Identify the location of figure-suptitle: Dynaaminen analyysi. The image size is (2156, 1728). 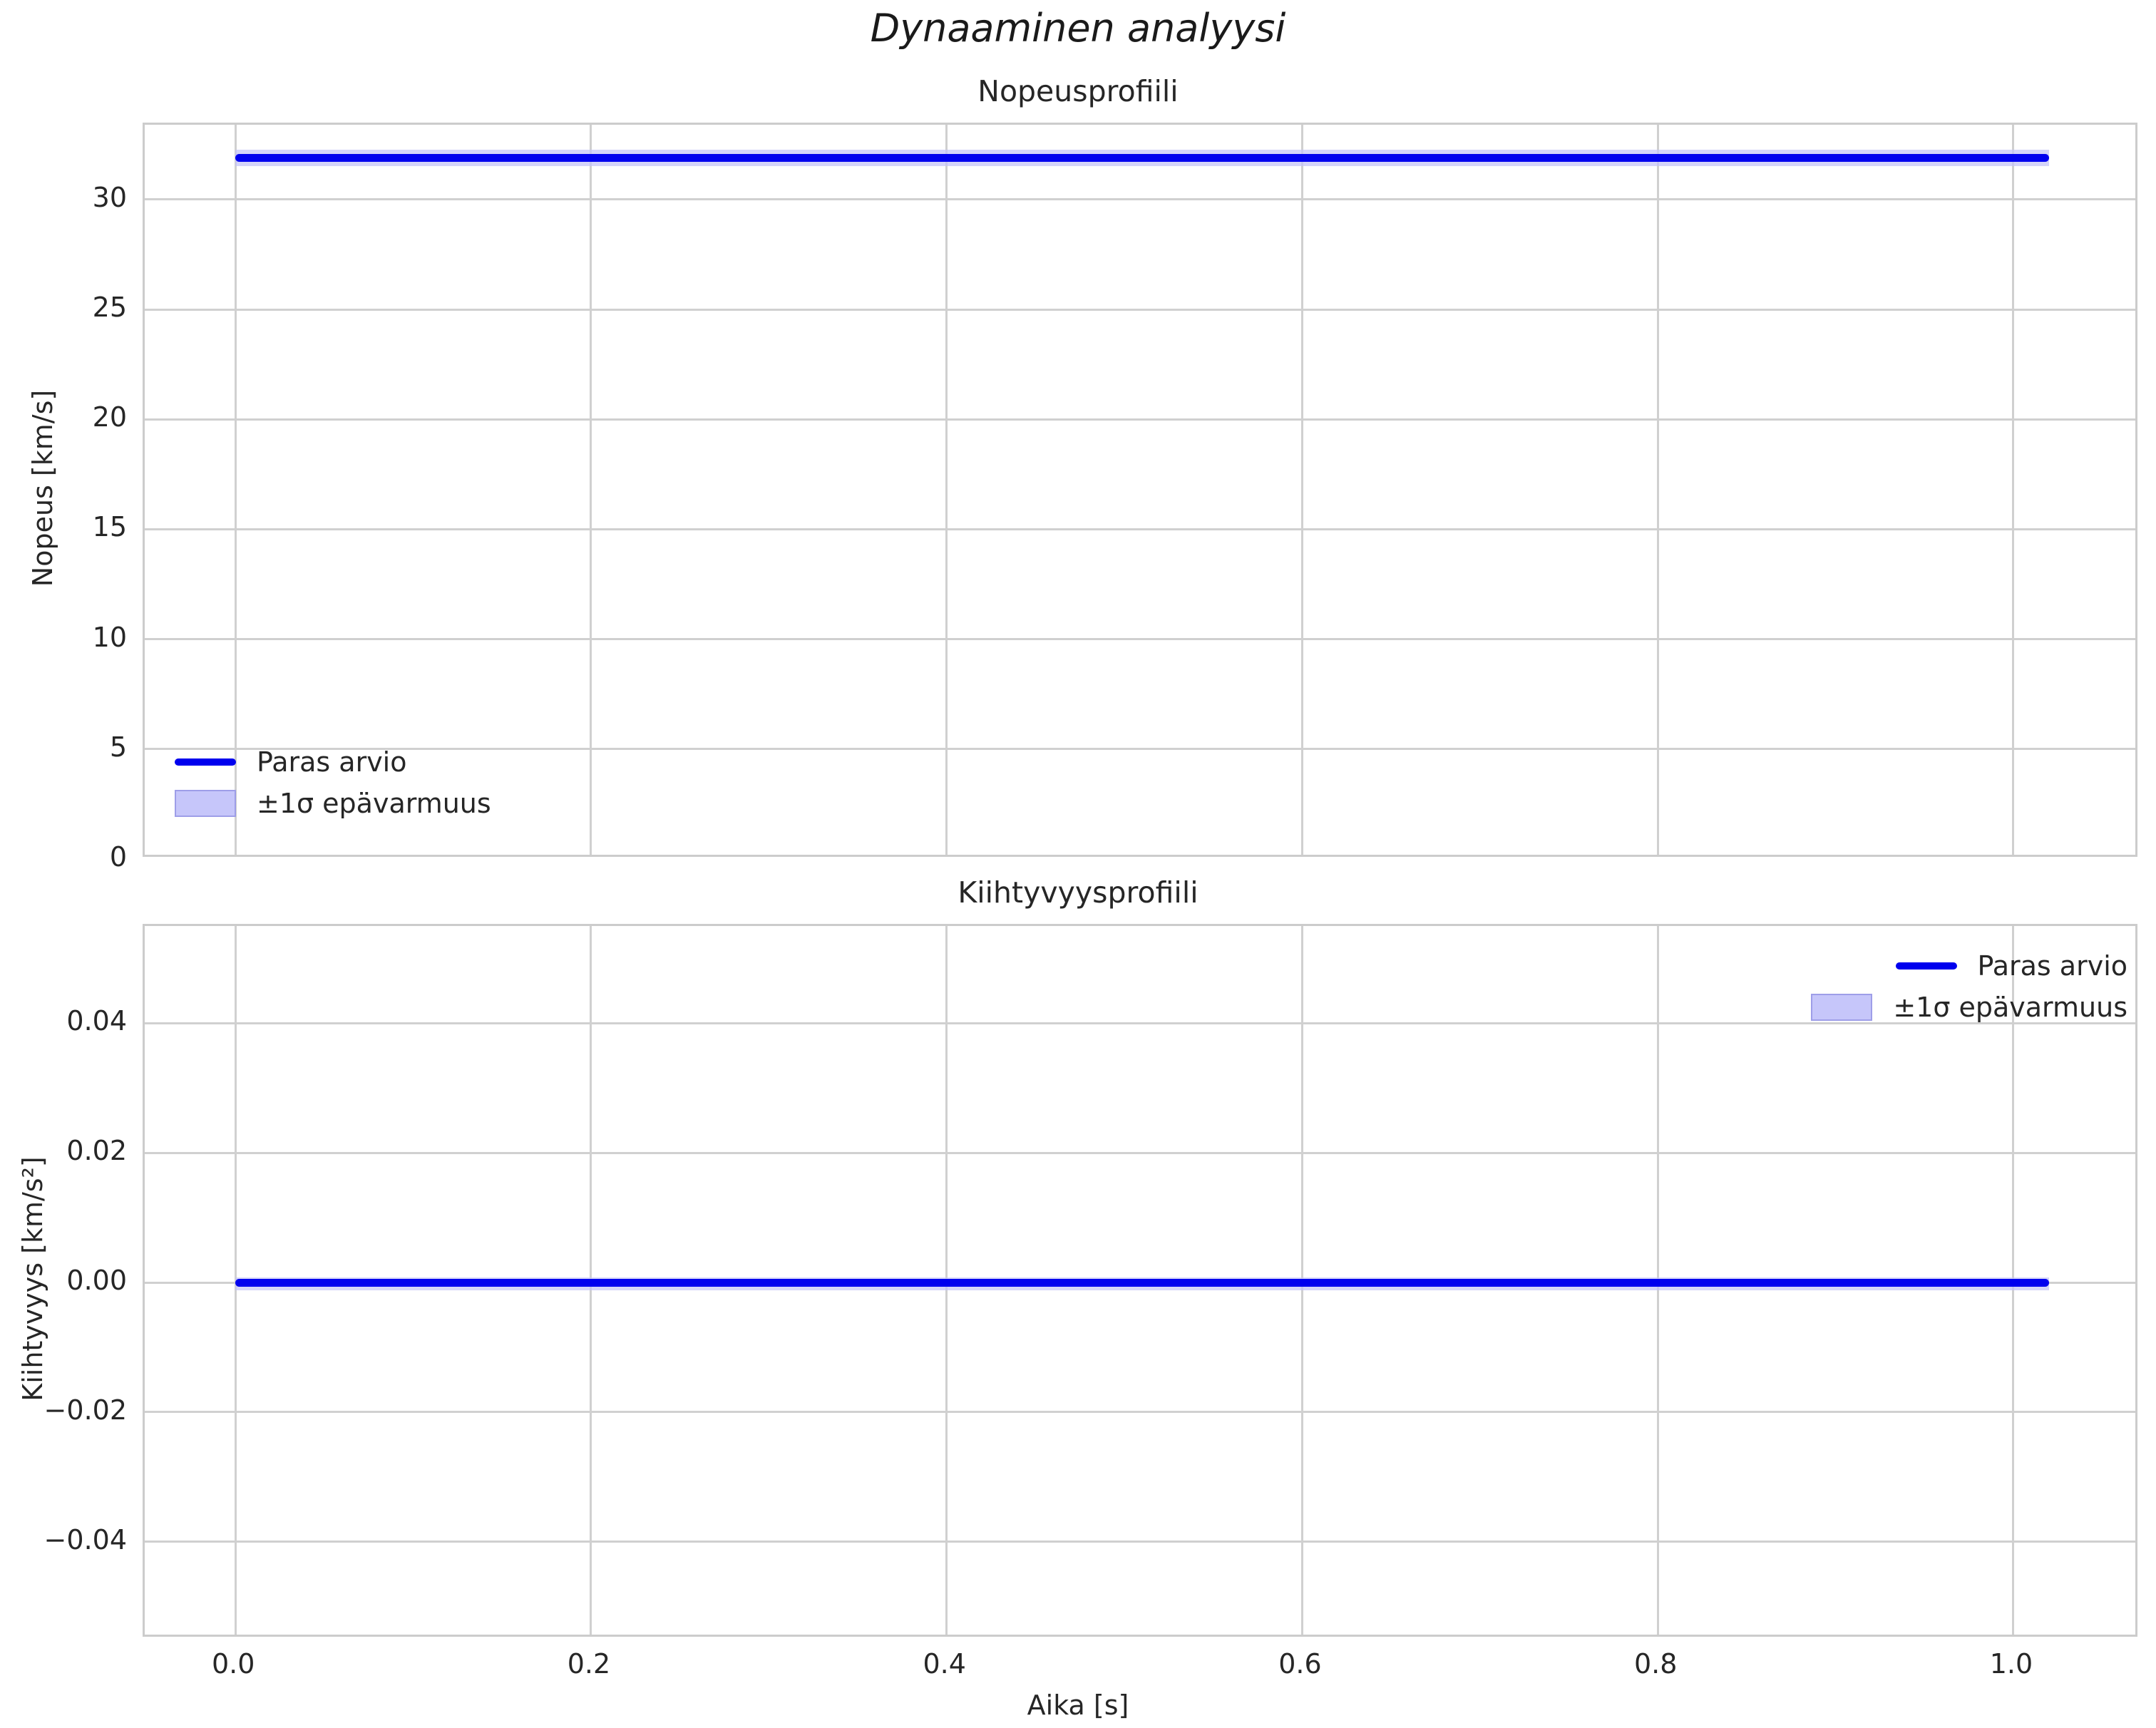
(1078, 28).